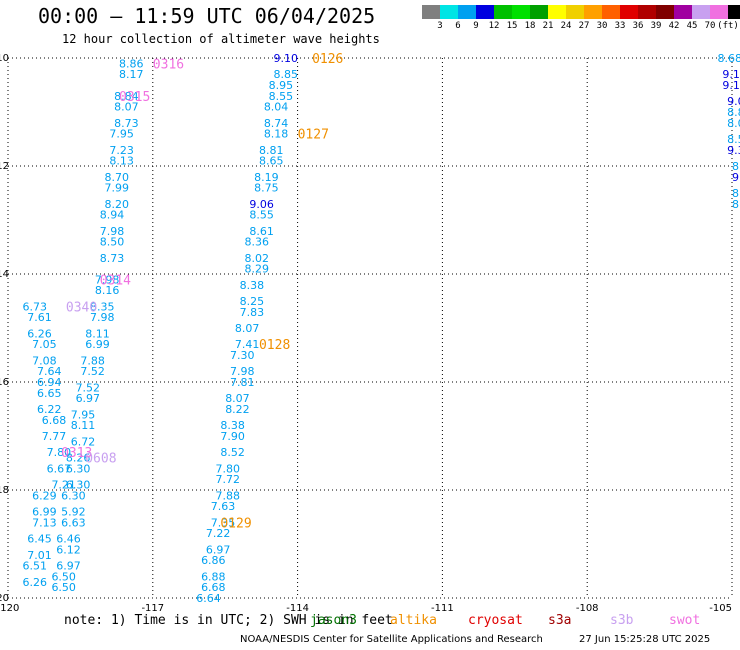  What do you see at coordinates (78, 458) in the screenshot?
I see `wave-height-value: 8.26` at bounding box center [78, 458].